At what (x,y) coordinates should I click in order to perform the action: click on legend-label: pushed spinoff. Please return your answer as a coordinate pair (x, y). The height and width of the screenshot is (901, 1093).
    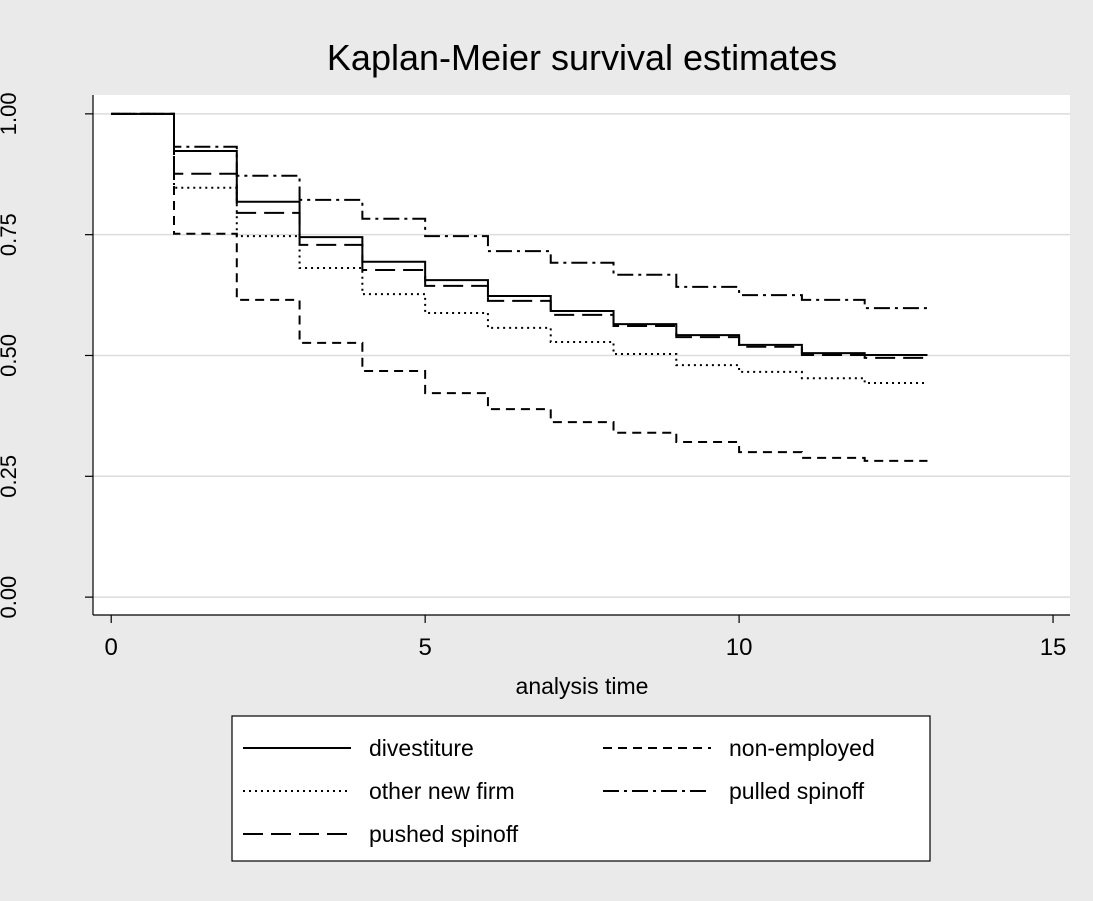
    Looking at the image, I should click on (444, 834).